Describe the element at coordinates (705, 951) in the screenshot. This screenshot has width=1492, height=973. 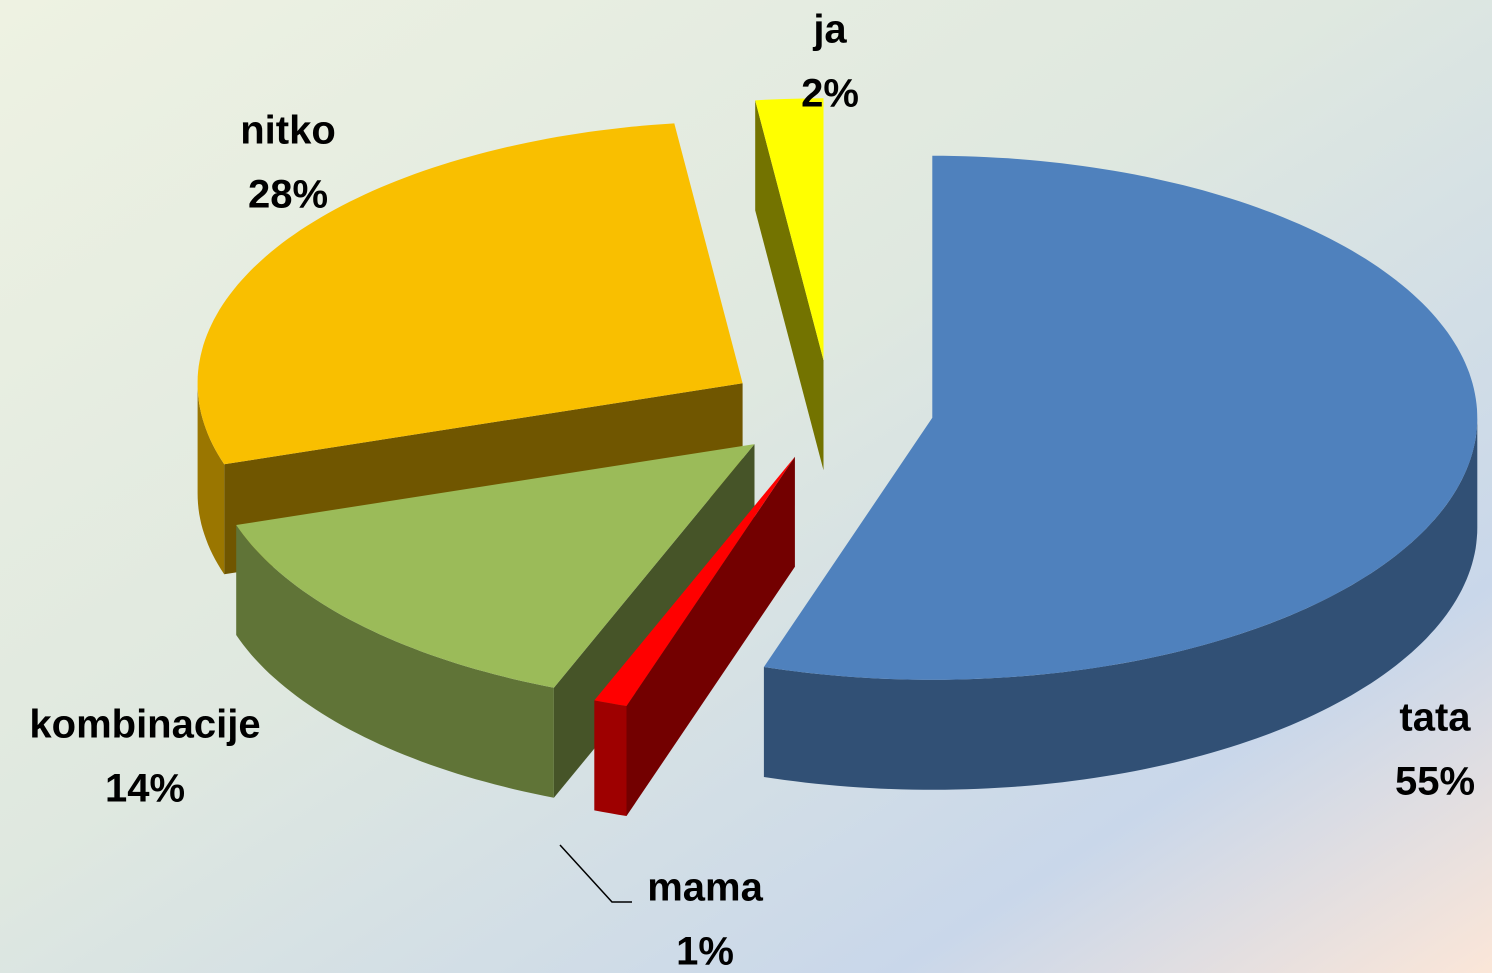
I see `value-label: 1%` at that location.